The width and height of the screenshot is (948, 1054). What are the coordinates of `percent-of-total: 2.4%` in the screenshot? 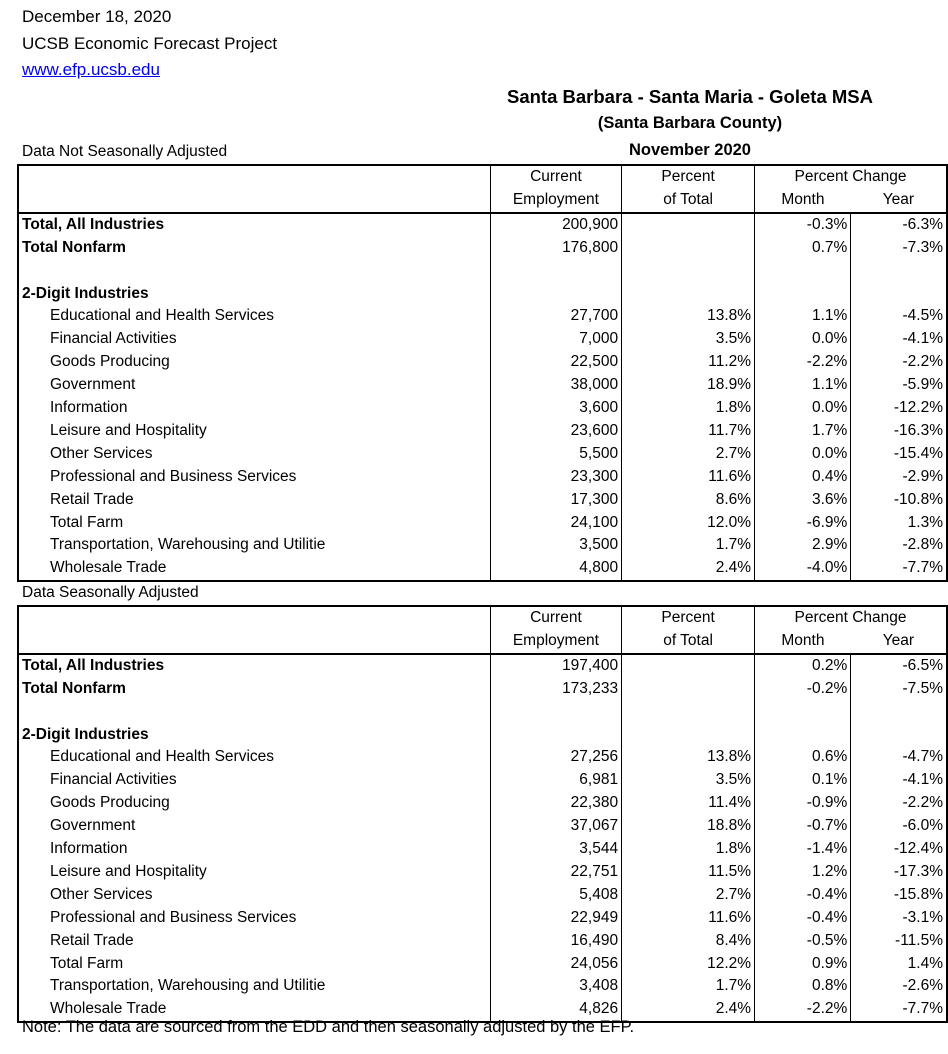 It's located at (688, 1011).